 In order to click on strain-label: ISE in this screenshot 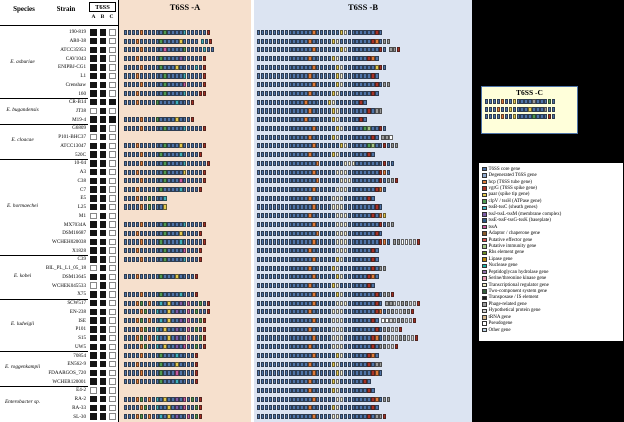, I will do `click(82, 320)`.